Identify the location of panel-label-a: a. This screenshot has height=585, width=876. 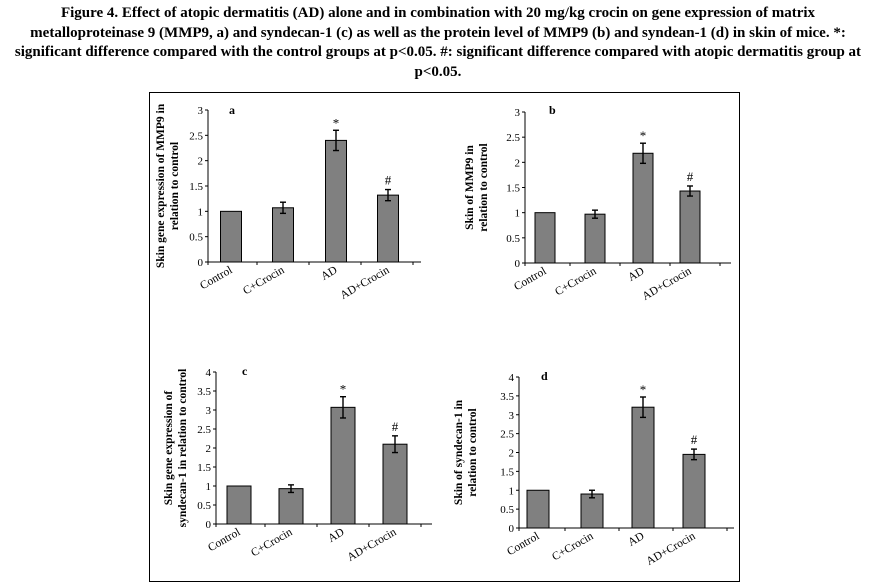
(232, 110).